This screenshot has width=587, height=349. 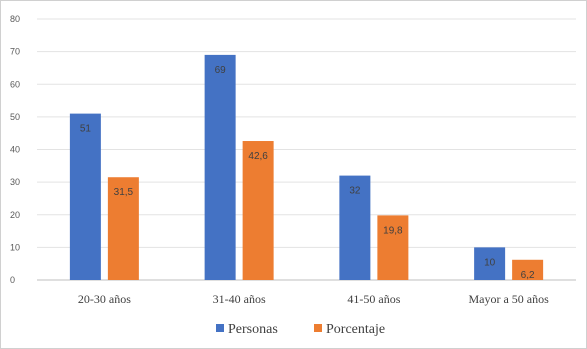 I want to click on data-label: 42,6, so click(x=258, y=156).